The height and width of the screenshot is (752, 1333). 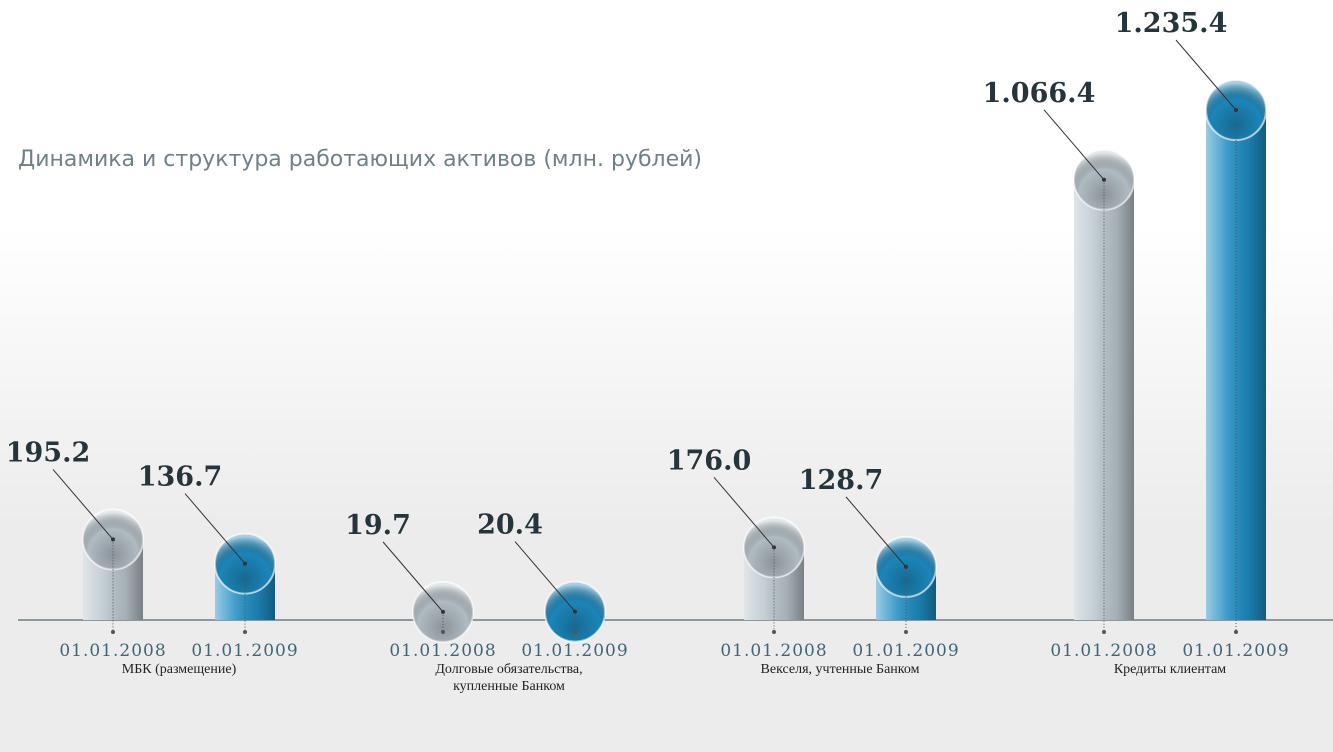 I want to click on value-label: 195.2, so click(x=48, y=452).